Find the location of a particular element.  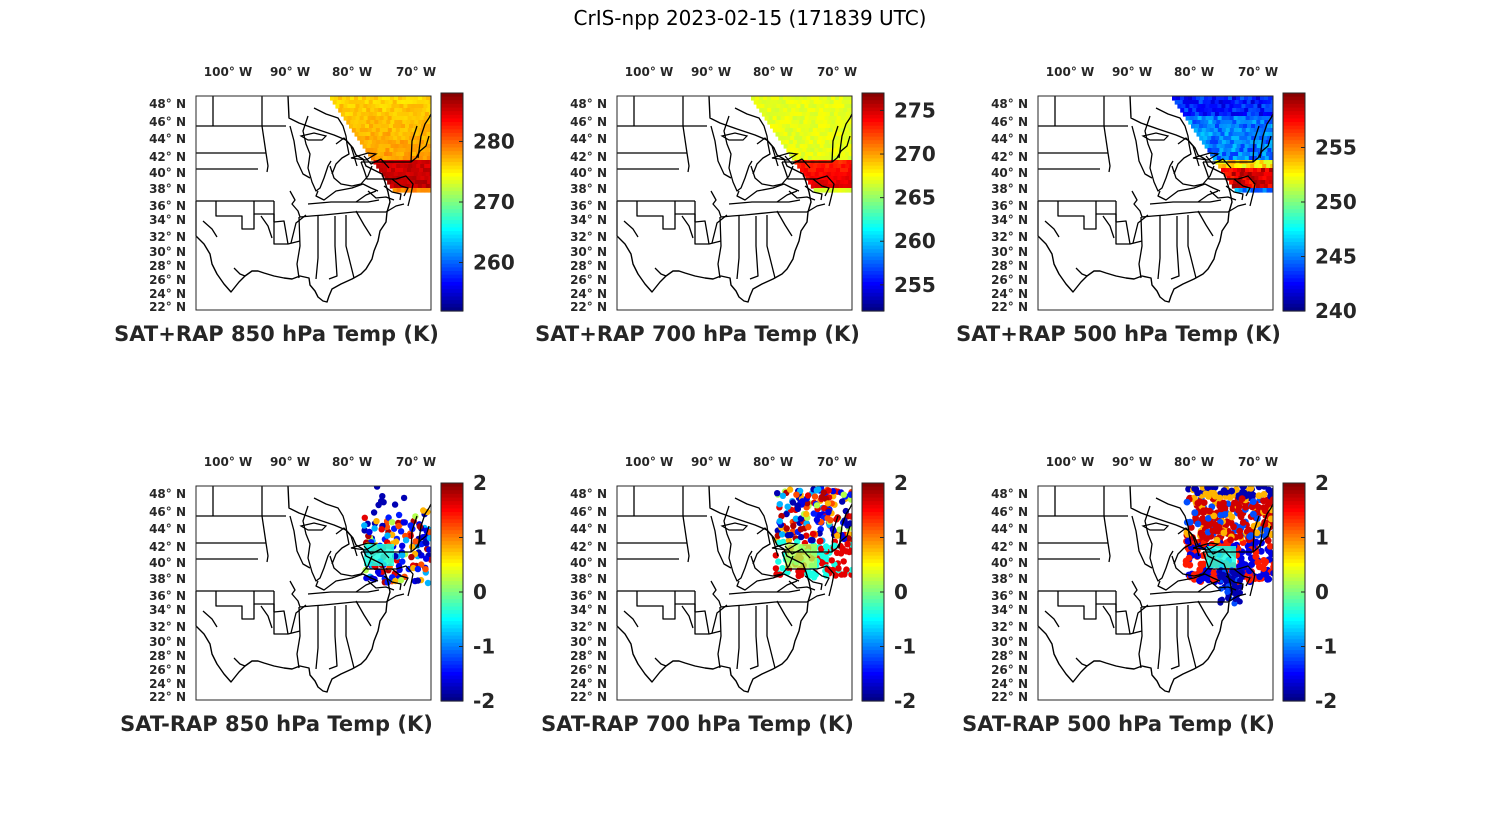

longitude-tick-label: 70° W is located at coordinates (1258, 462).